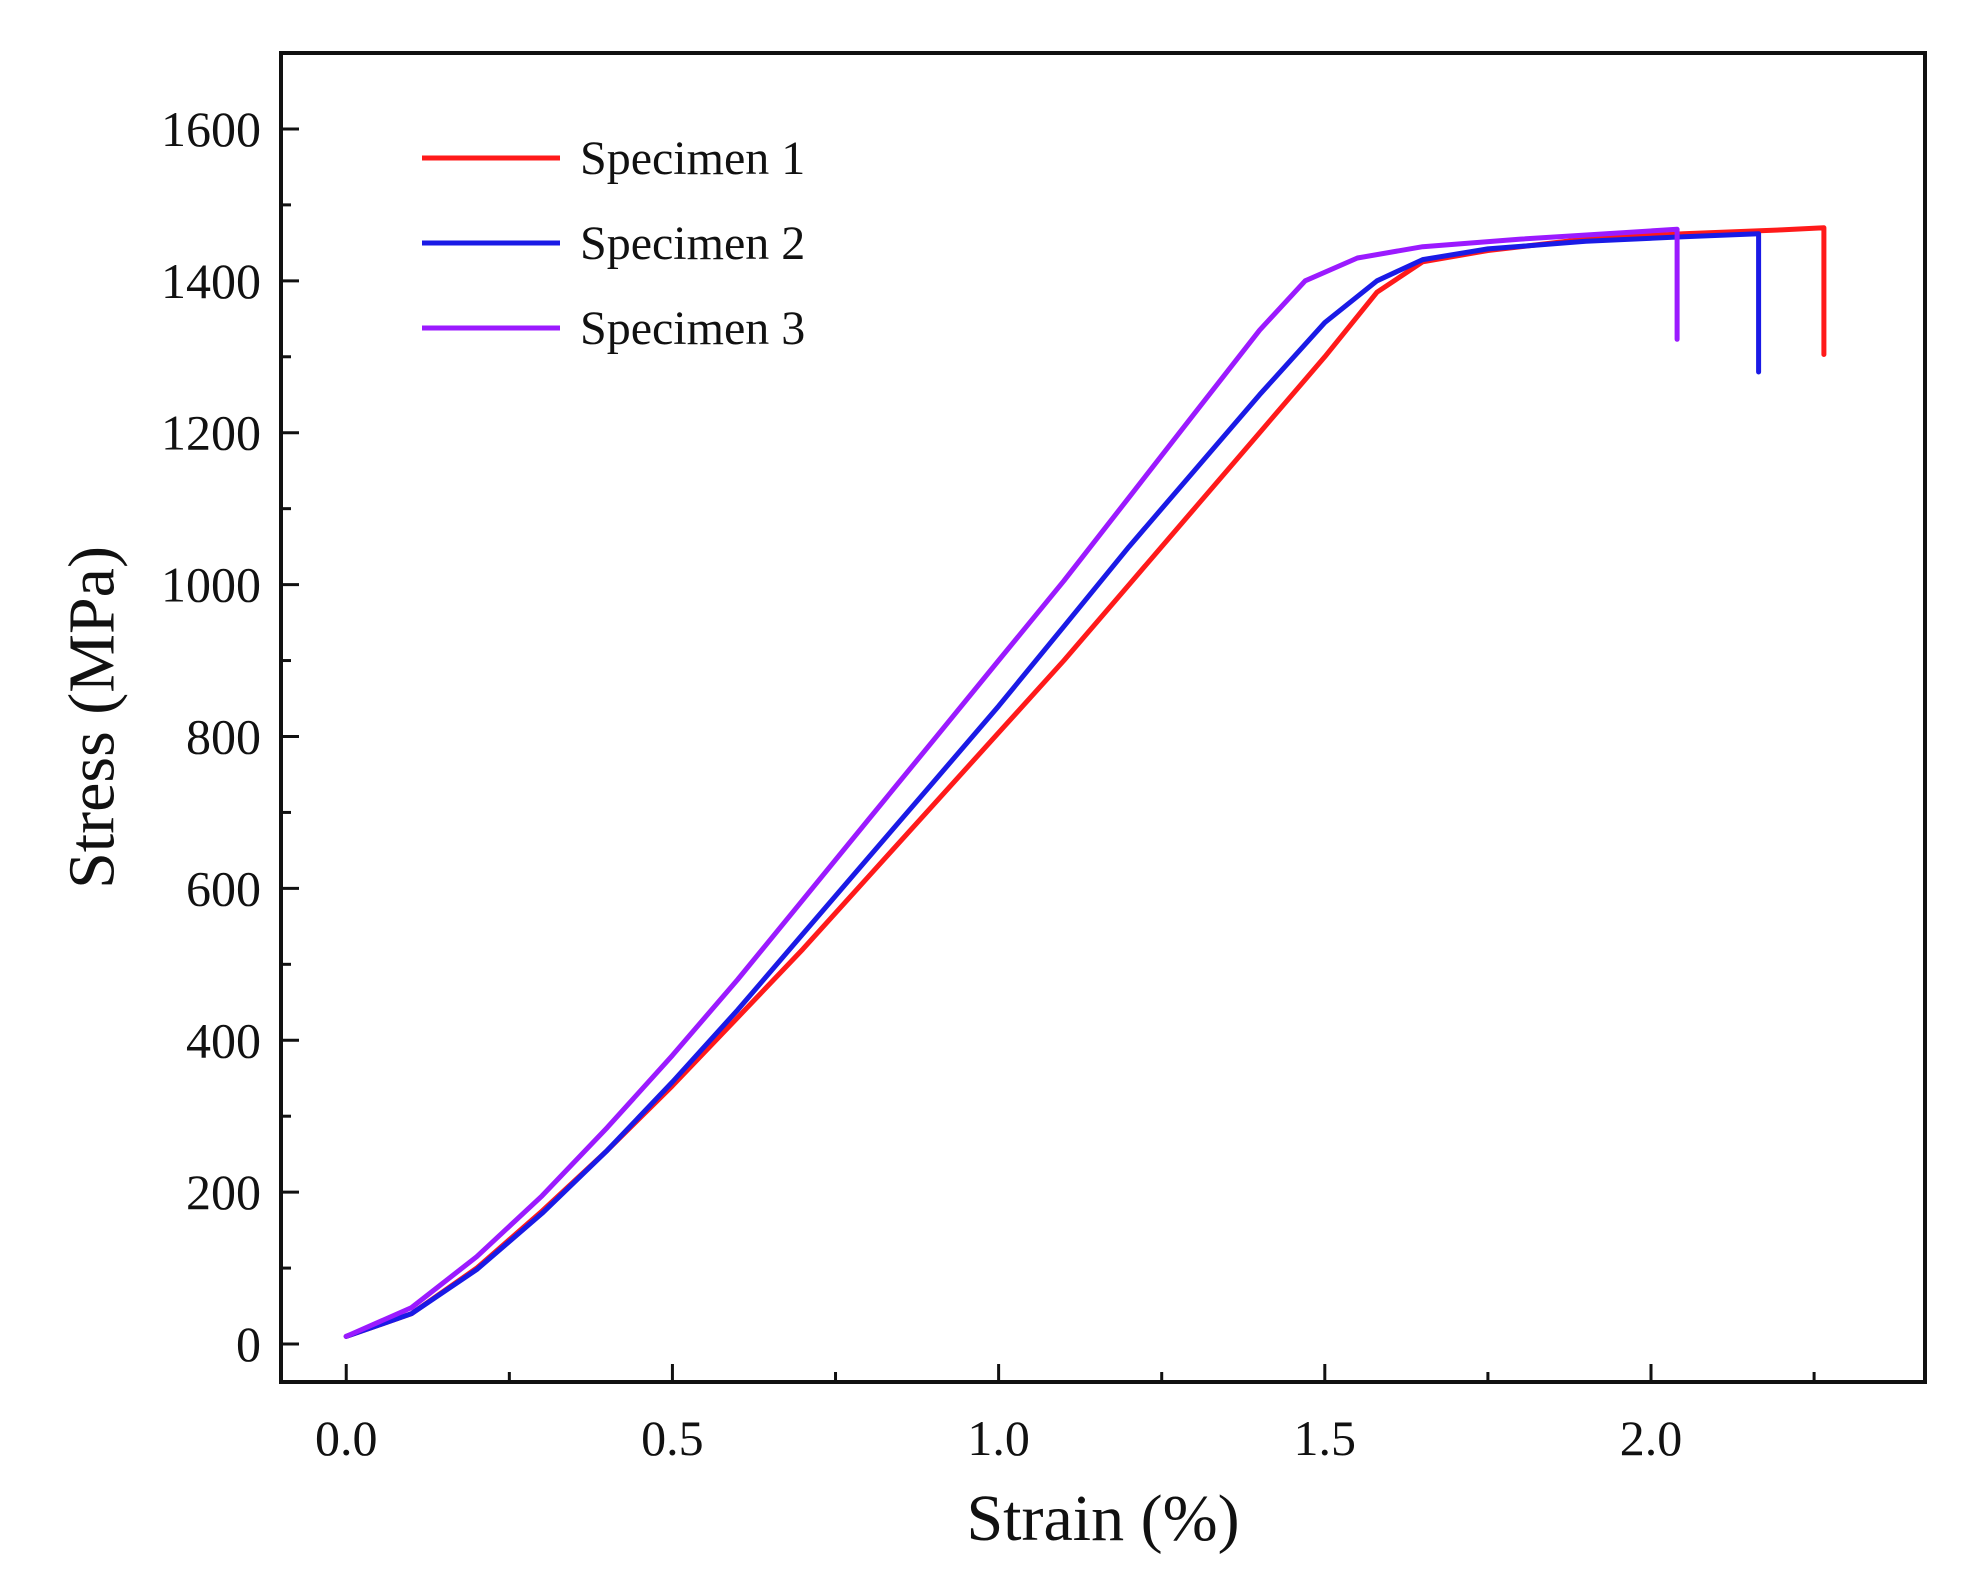  I want to click on legend-layer: Specimen 1 Specimen 2 Specimen 3, so click(613, 243).